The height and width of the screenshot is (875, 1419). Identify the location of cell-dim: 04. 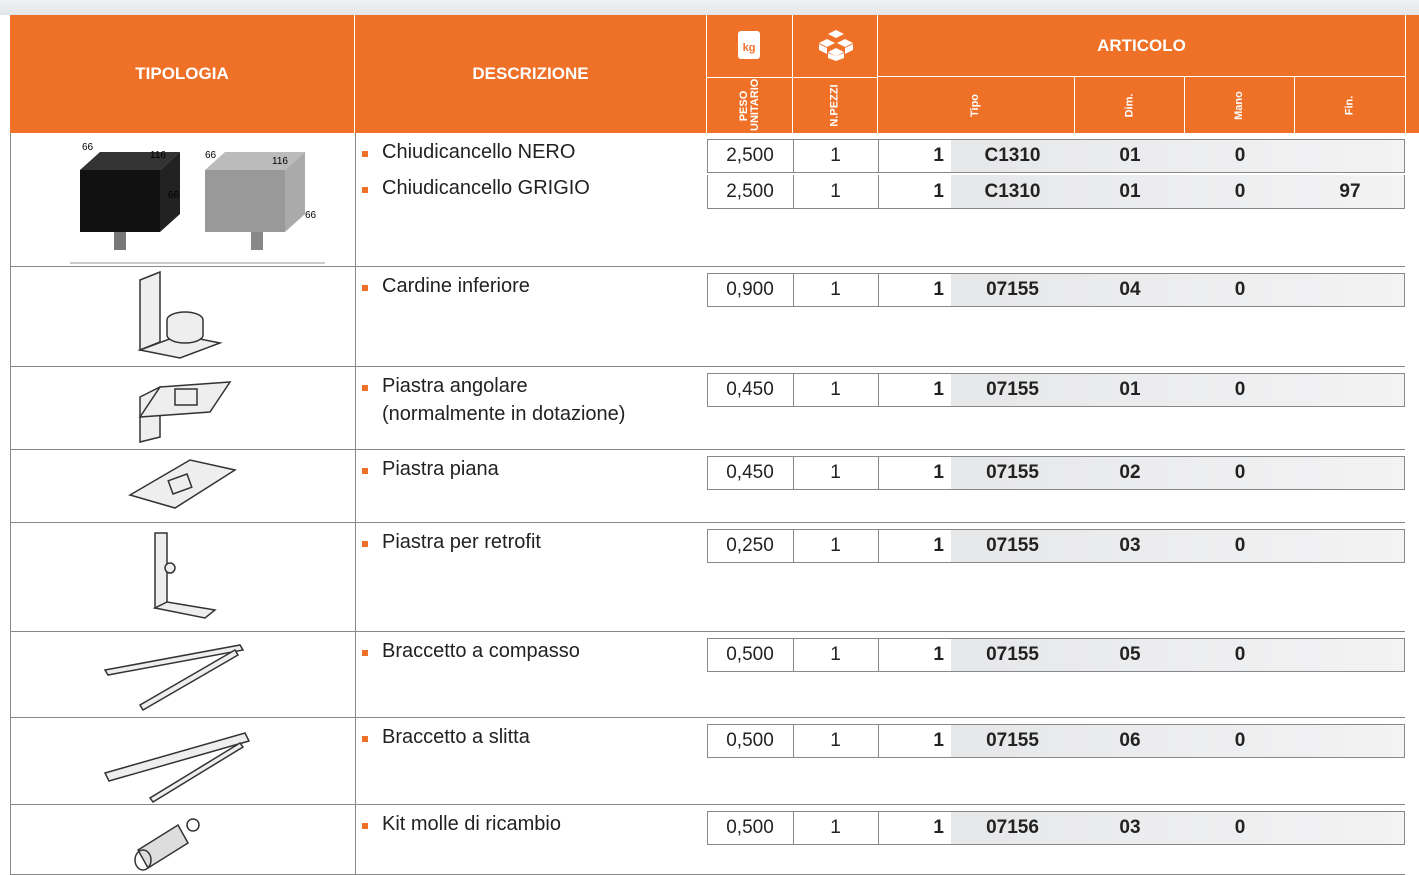
(1130, 289).